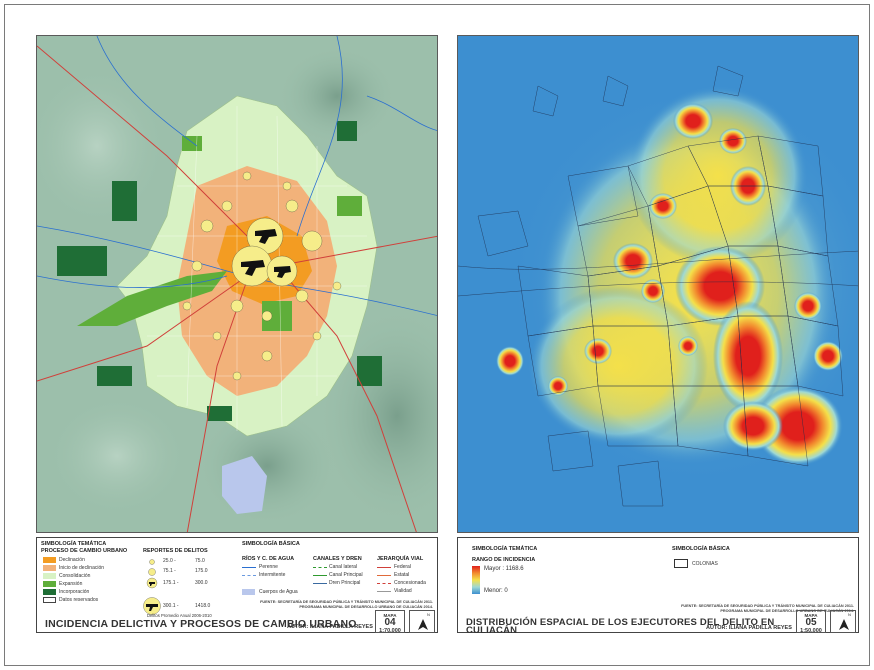 The height and width of the screenshot is (670, 874). What do you see at coordinates (179, 615) in the screenshot?
I see `reportes-note: Delitos Promedio Anual 2006-2010` at bounding box center [179, 615].